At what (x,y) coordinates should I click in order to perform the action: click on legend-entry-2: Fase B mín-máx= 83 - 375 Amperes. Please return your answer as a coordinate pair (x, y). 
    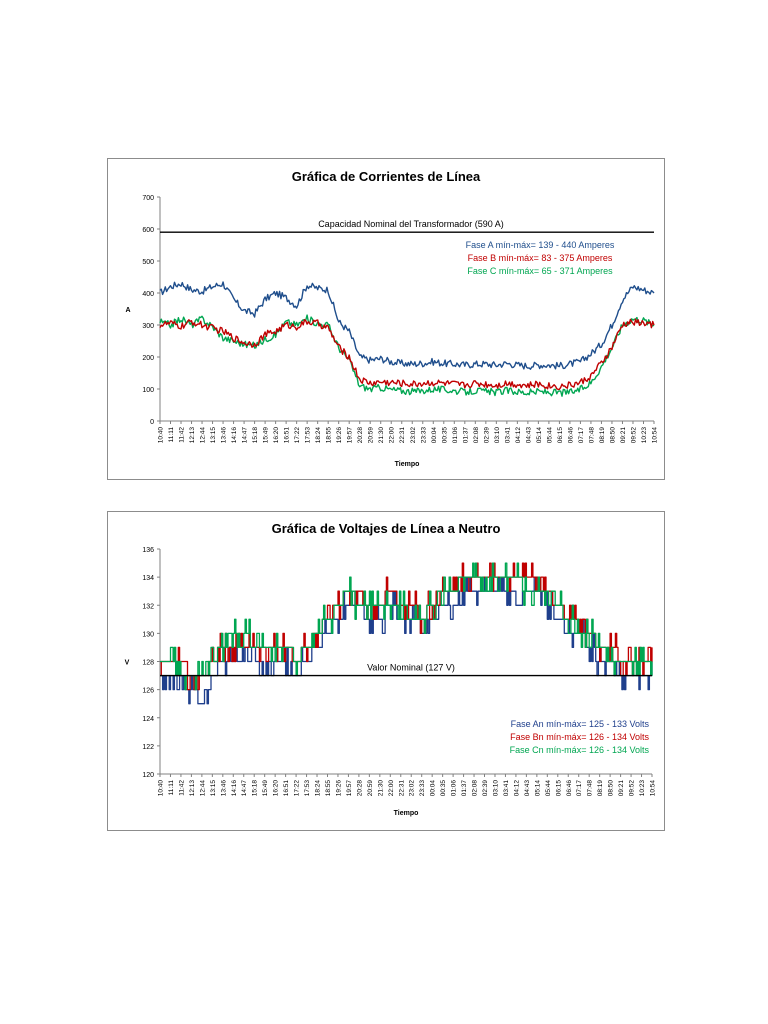
    Looking at the image, I should click on (540, 258).